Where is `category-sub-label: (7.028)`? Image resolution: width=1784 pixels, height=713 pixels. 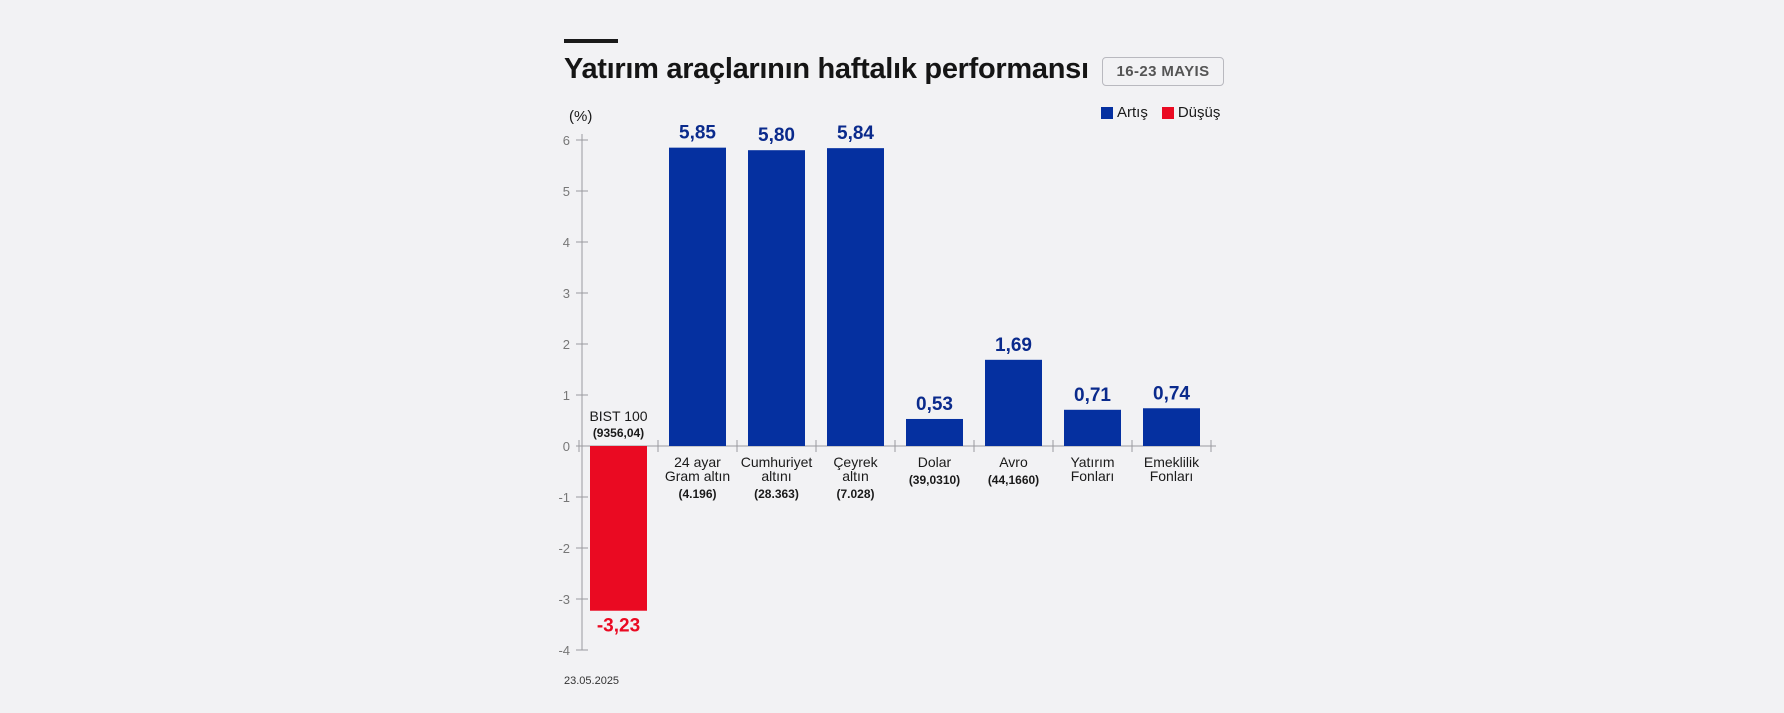 category-sub-label: (7.028) is located at coordinates (855, 494).